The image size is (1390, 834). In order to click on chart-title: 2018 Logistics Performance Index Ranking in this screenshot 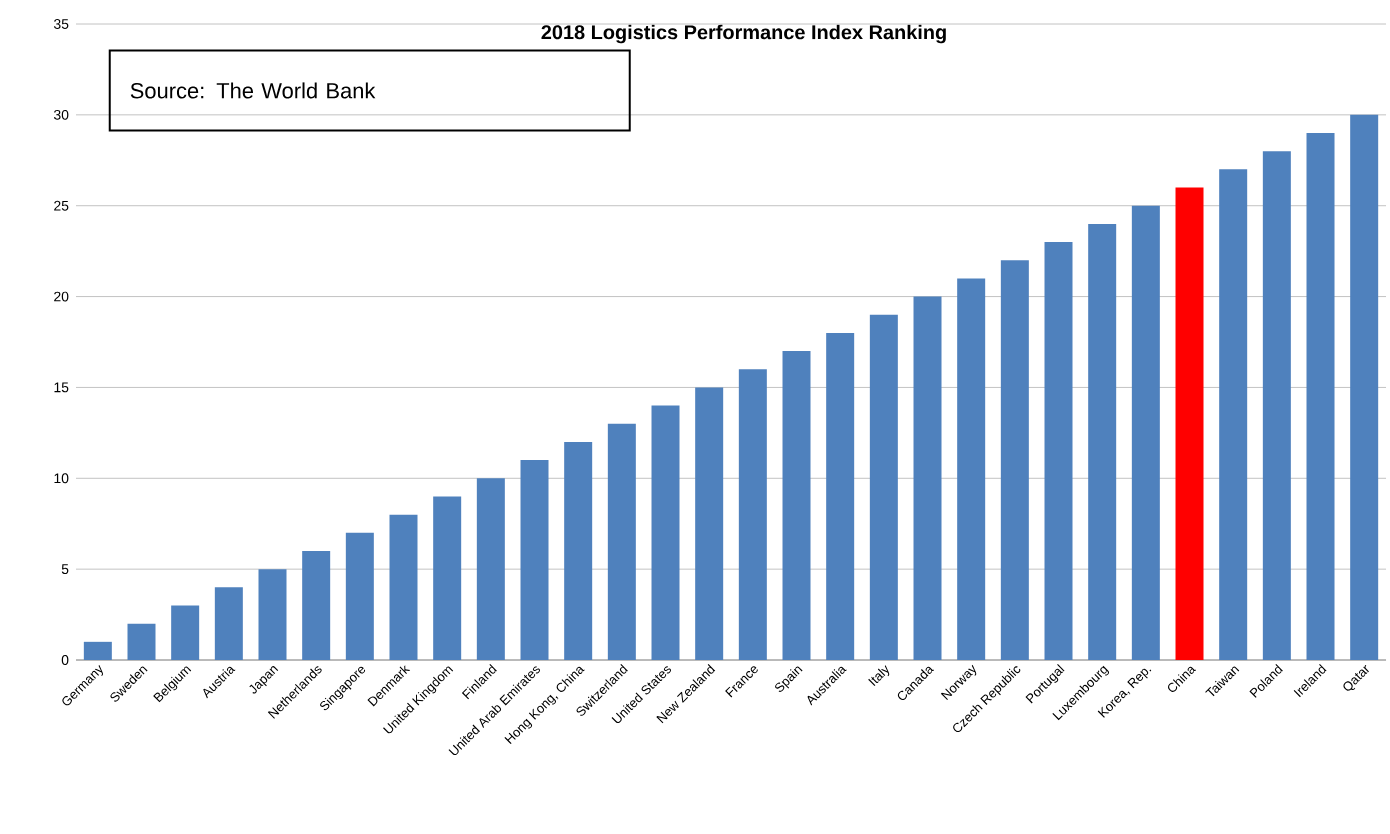, I will do `click(743, 34)`.